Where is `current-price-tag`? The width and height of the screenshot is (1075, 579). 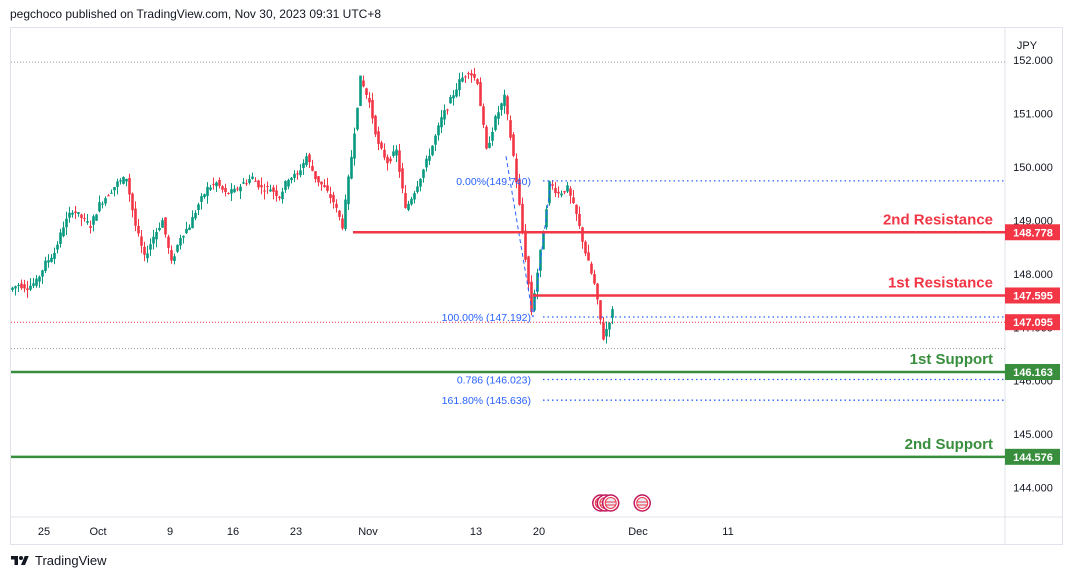 current-price-tag is located at coordinates (1032, 322).